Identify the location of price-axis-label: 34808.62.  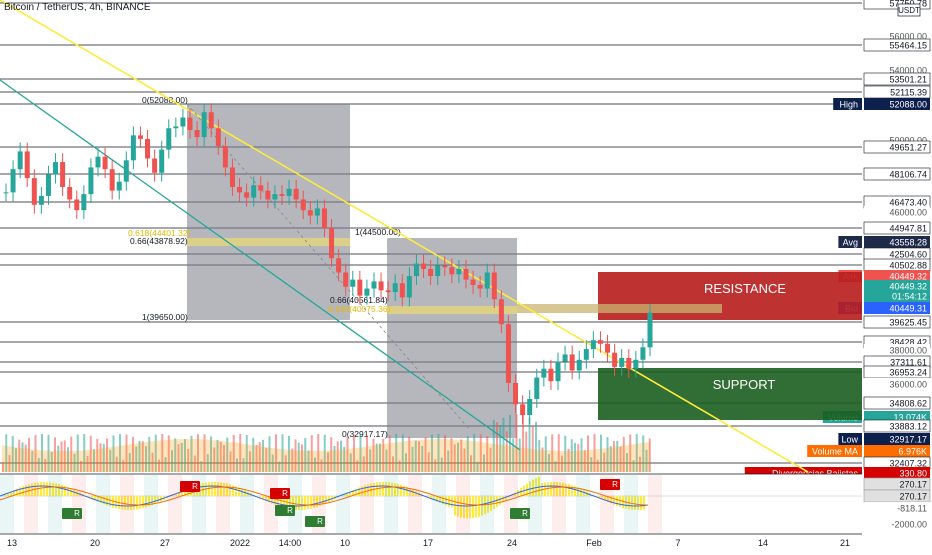
(908, 404).